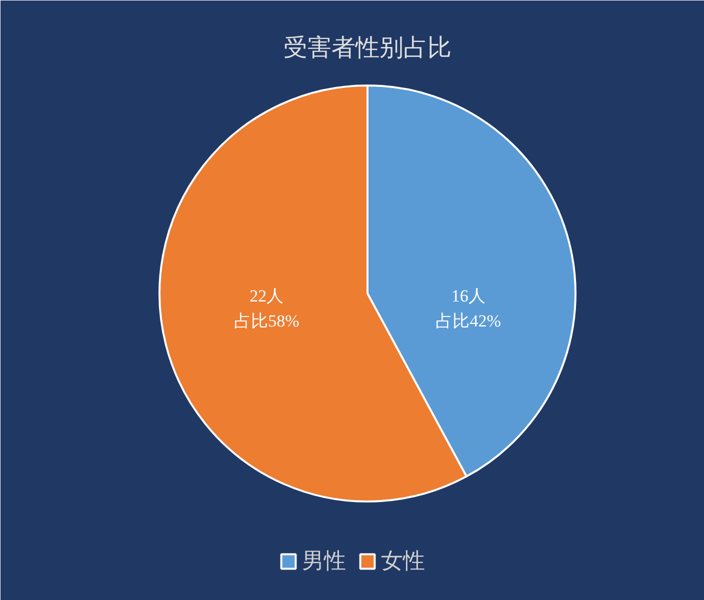  What do you see at coordinates (324, 562) in the screenshot?
I see `legend-label: 男性` at bounding box center [324, 562].